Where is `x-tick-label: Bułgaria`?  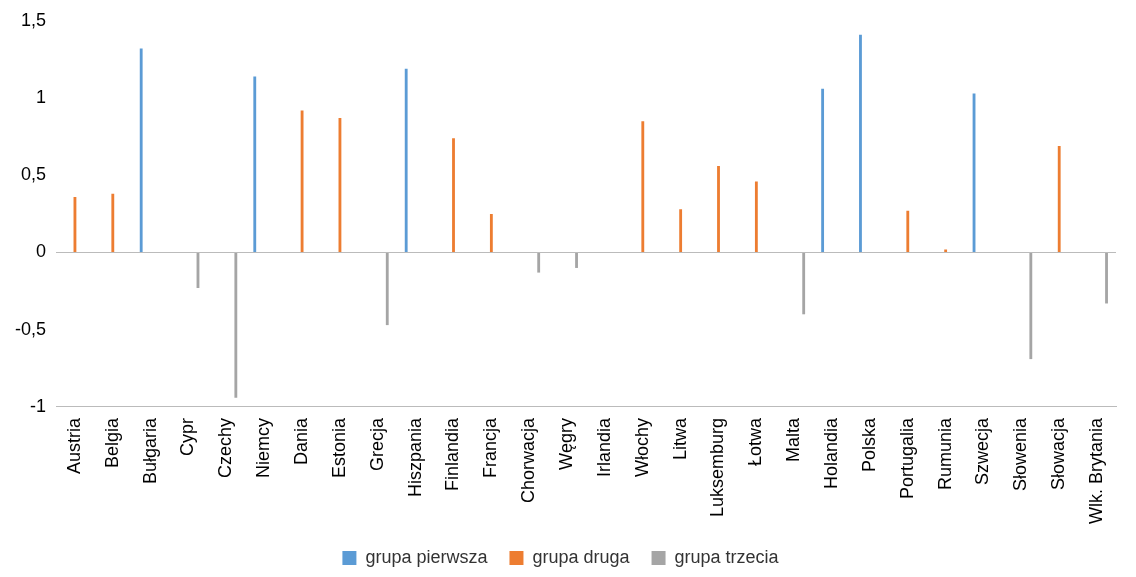
x-tick-label: Bułgaria is located at coordinates (149, 450).